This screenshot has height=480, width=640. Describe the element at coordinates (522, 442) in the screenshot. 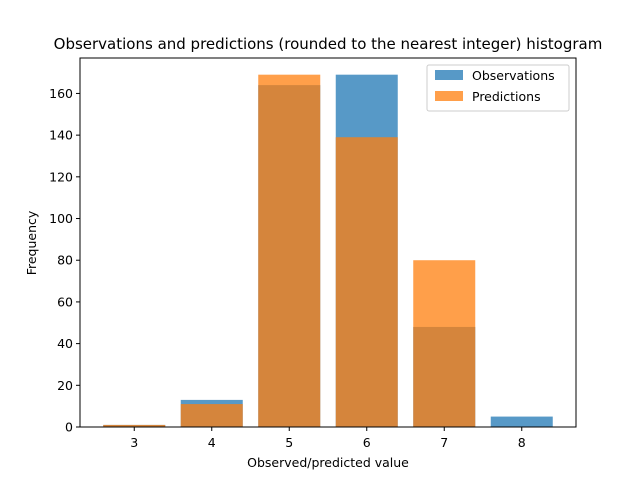

I see `x-tick-label: 8` at that location.